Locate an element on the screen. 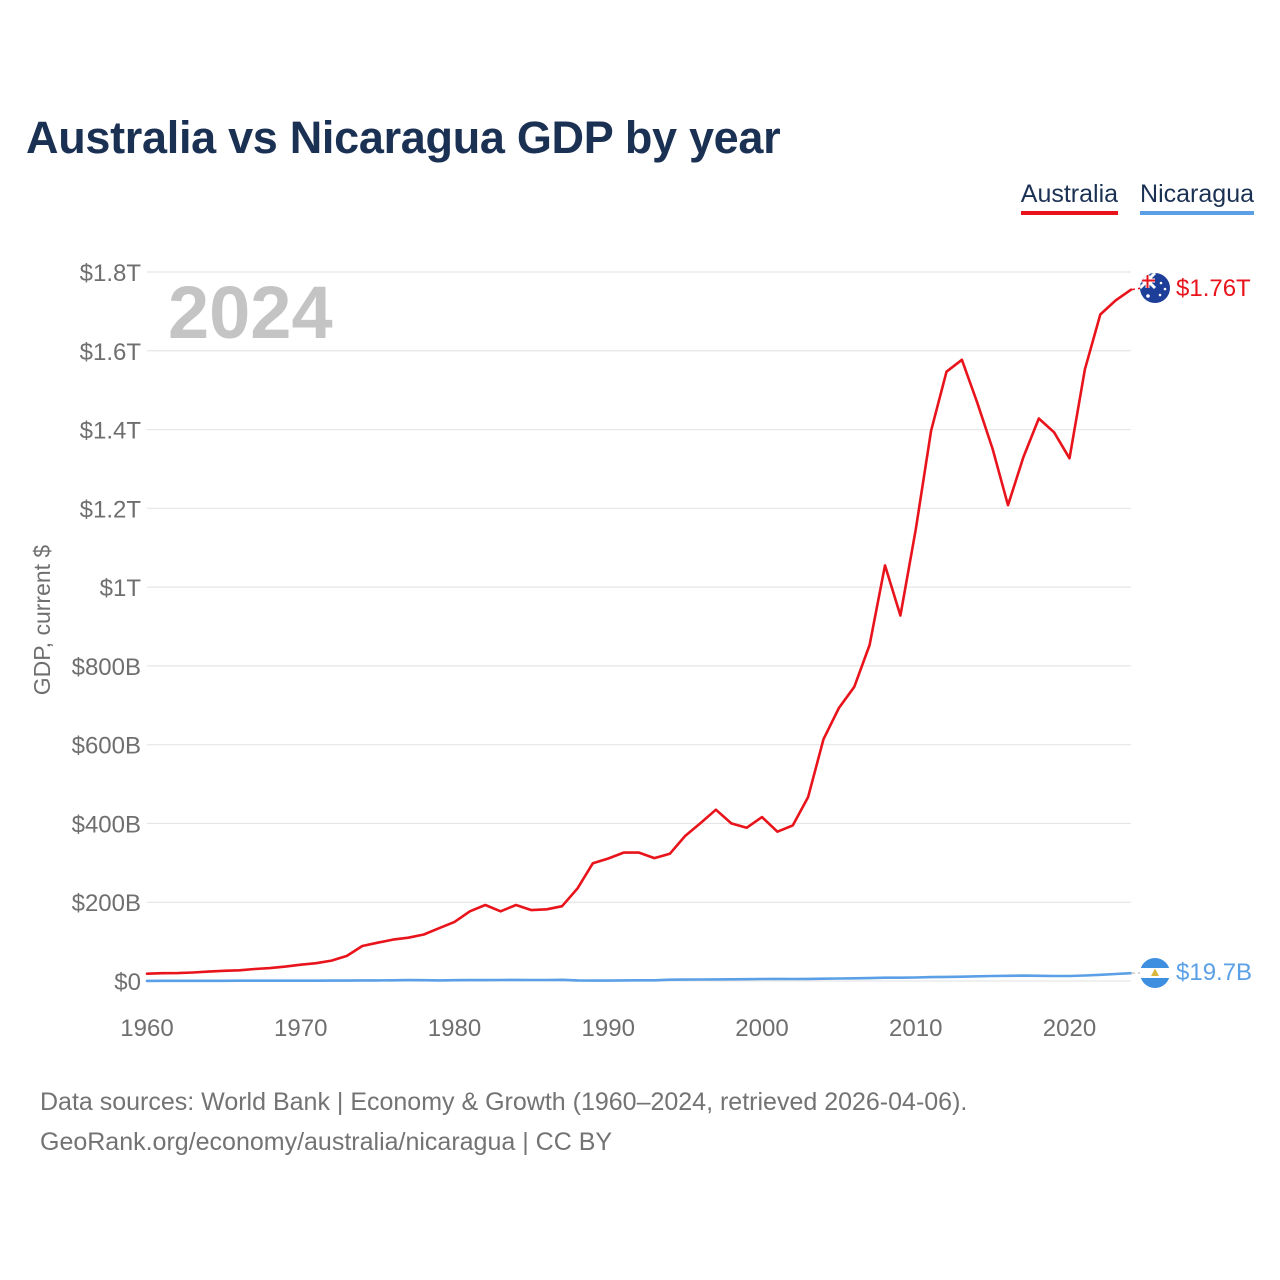 Image resolution: width=1280 pixels, height=1280 pixels. chart-title: Australia vs Nicaragua GDP by year is located at coordinates (403, 137).